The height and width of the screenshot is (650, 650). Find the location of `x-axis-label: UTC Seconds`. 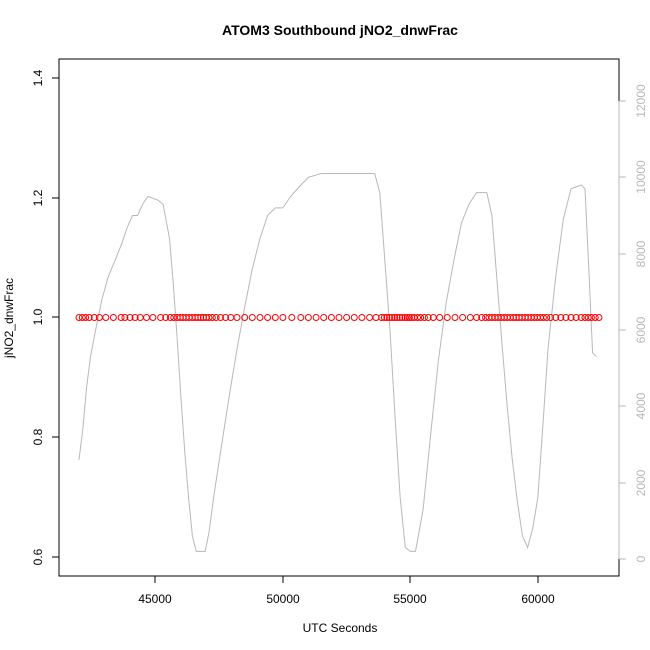

x-axis-label: UTC Seconds is located at coordinates (340, 628).